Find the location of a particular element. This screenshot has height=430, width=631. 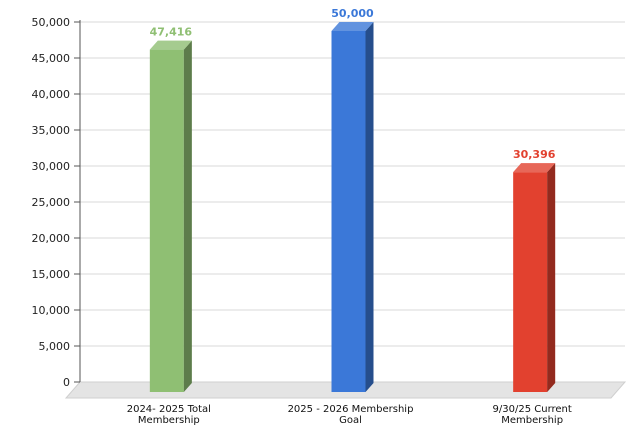

y-tick-label: 50,000 is located at coordinates (51, 22).